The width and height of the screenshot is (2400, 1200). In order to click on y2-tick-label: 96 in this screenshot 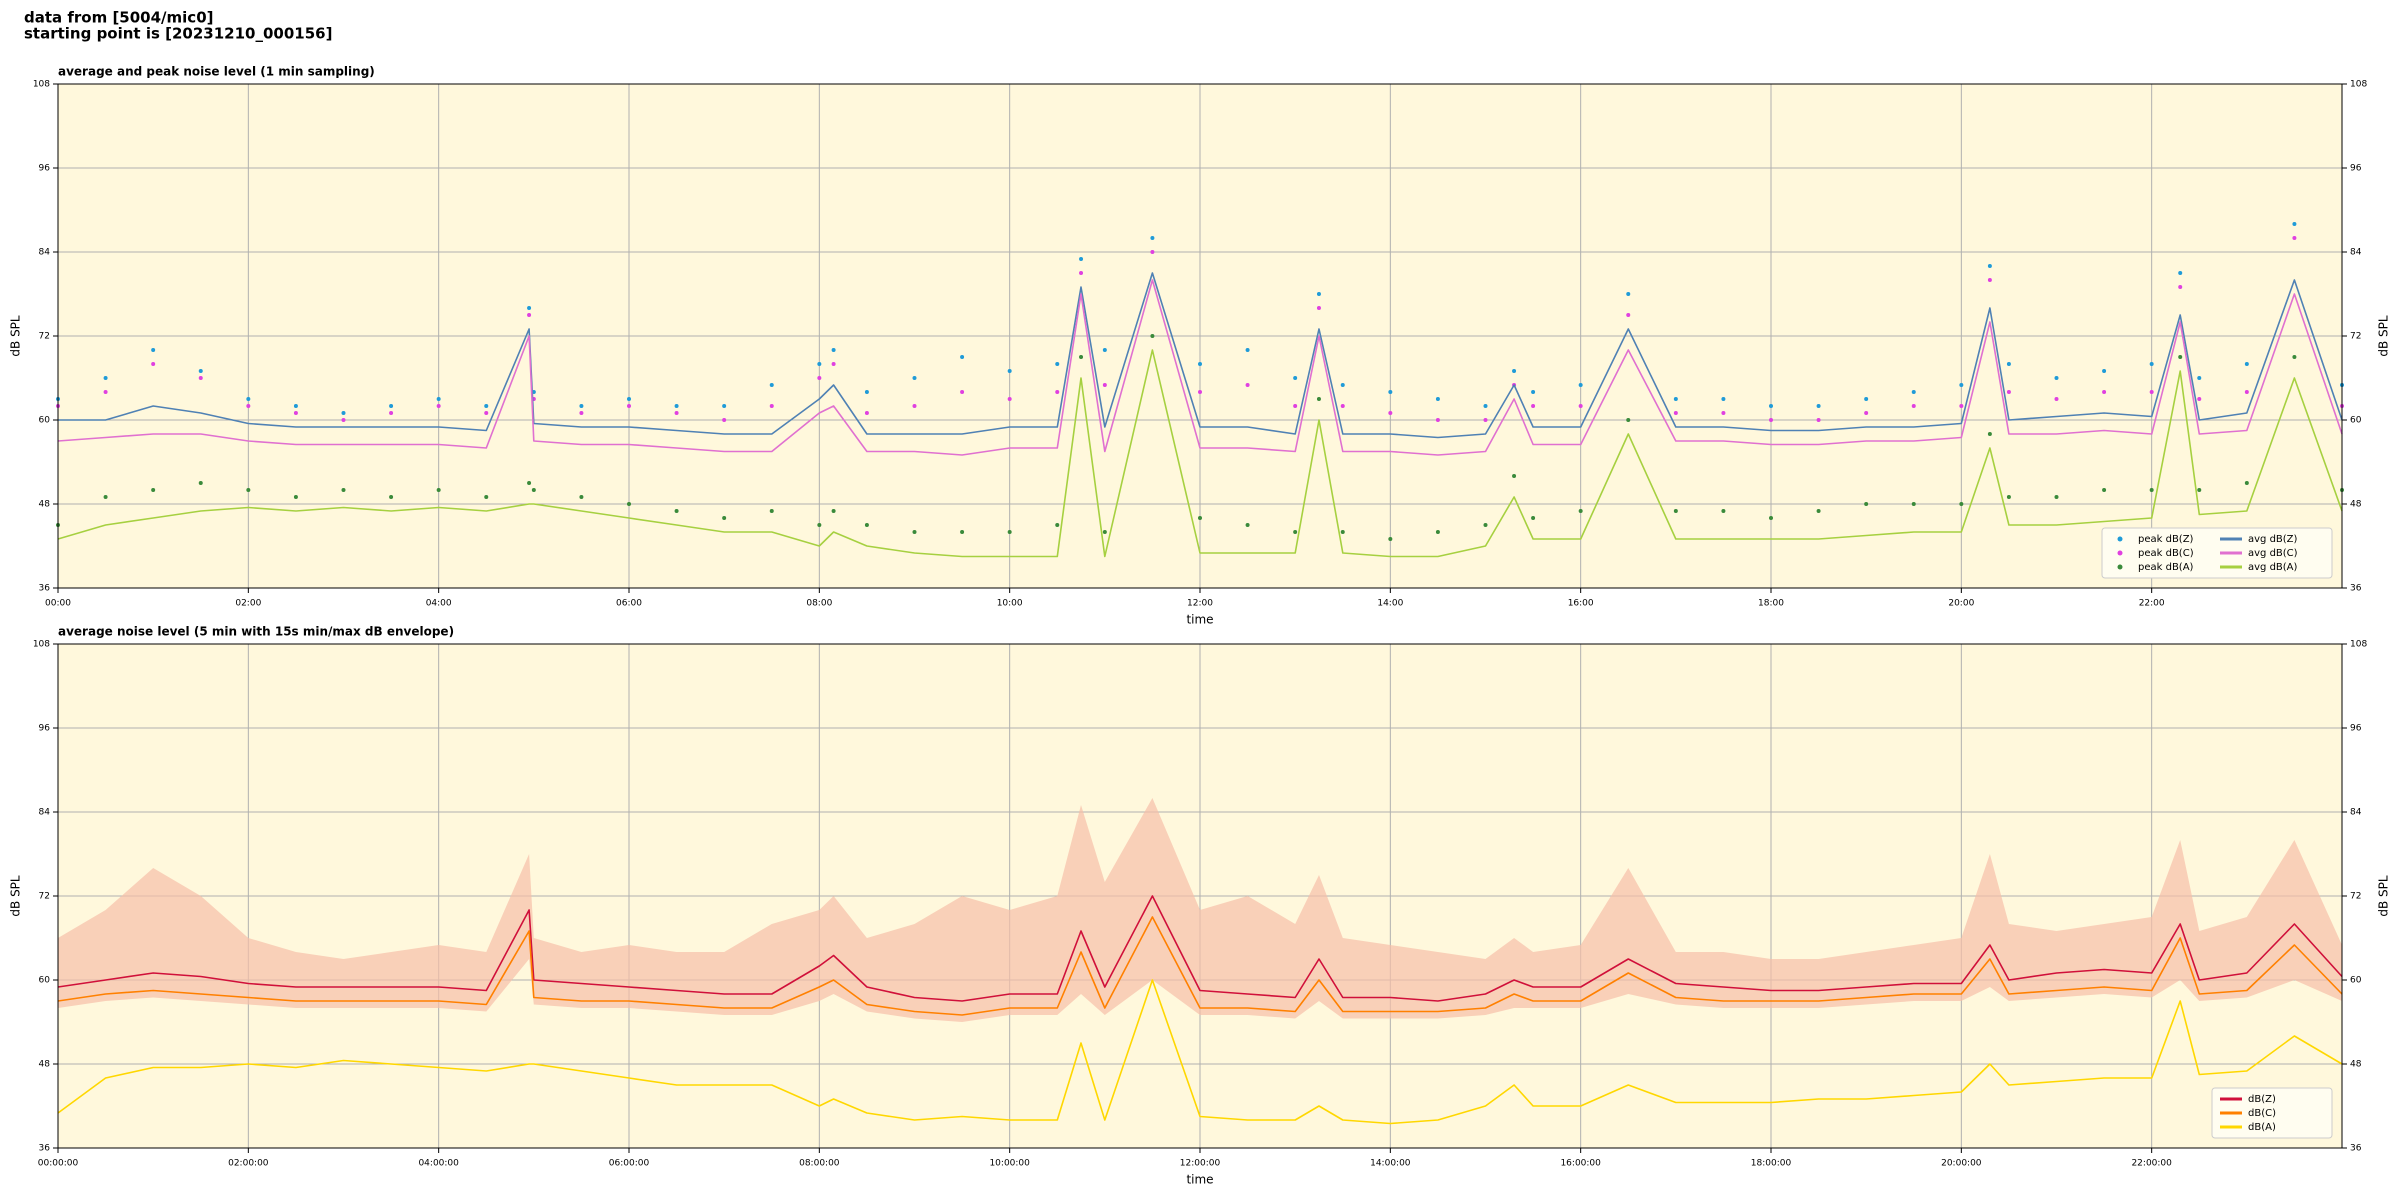, I will do `click(2356, 169)`.